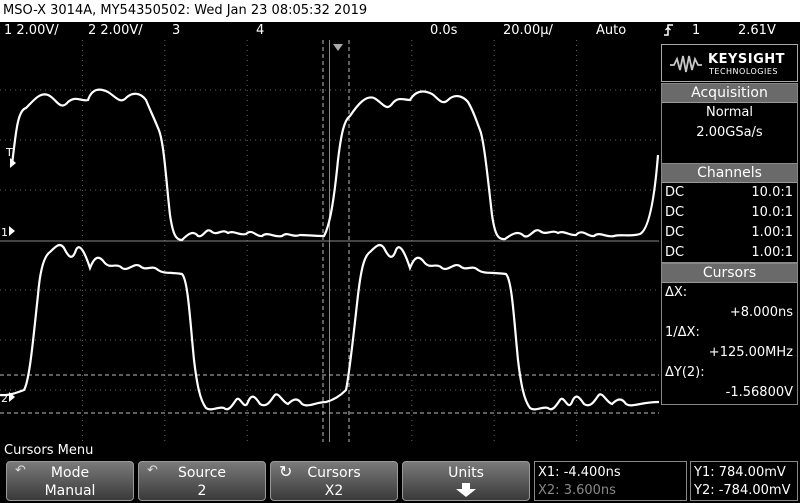 Image resolution: width=800 pixels, height=503 pixels. I want to click on horizontal-delay: 0.0s, so click(444, 30).